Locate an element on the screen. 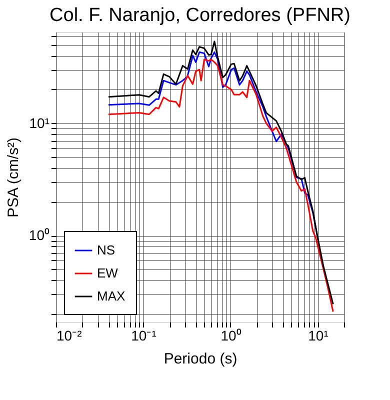 The width and height of the screenshot is (390, 400). y-axis-title: PSA (cm/s²) is located at coordinates (13, 177).